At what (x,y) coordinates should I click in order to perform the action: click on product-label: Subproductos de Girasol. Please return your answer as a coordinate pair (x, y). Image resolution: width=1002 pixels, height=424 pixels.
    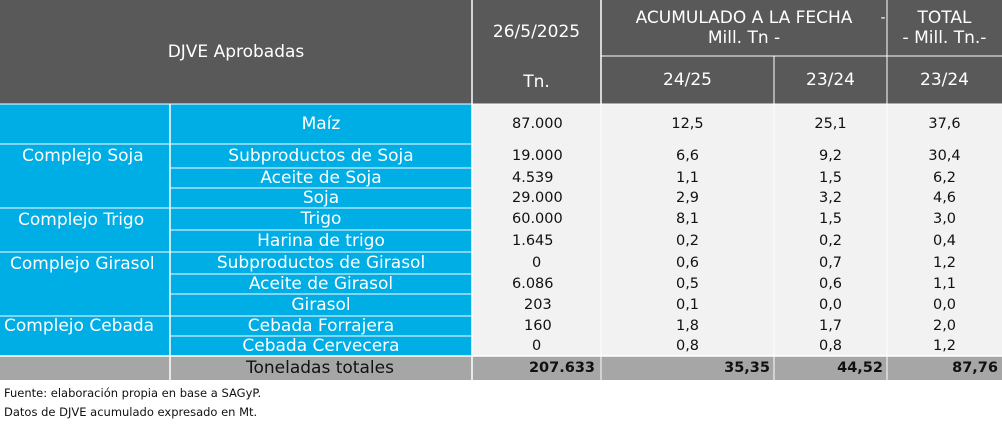
    Looking at the image, I should click on (321, 263).